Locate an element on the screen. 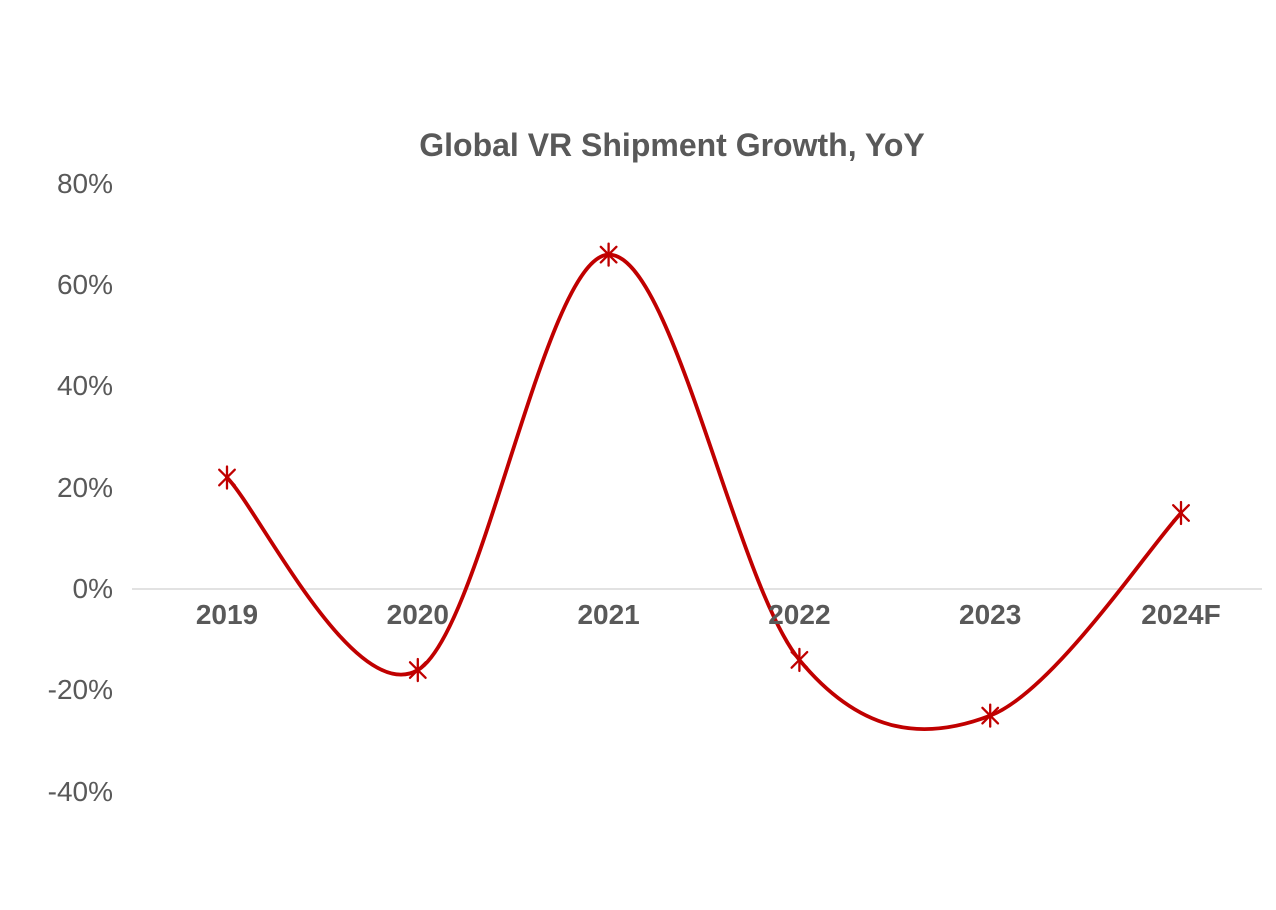 The width and height of the screenshot is (1276, 910). y-tick-label: 20% is located at coordinates (84, 487).